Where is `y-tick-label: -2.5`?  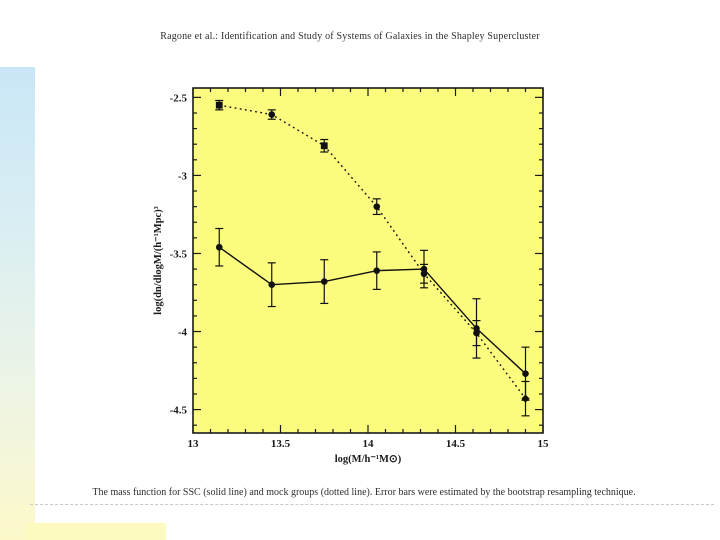
y-tick-label: -2.5 is located at coordinates (179, 98).